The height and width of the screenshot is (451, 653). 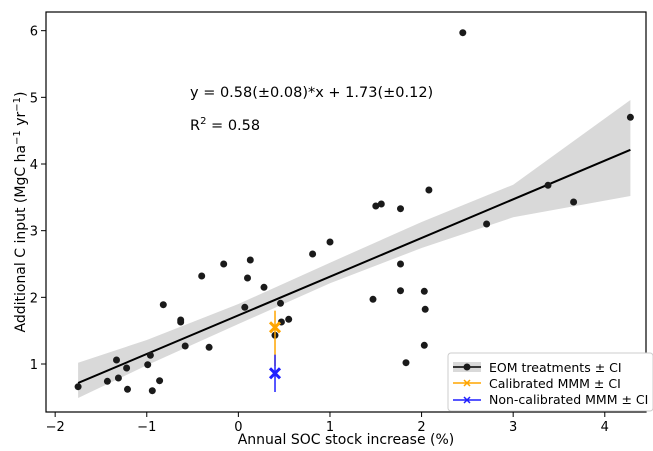 What do you see at coordinates (34, 232) in the screenshot?
I see `y-tick-label: 3` at bounding box center [34, 232].